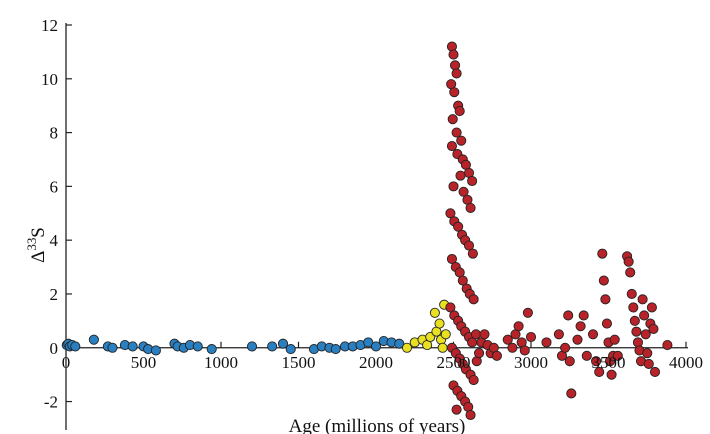 This screenshot has height=434, width=710. Describe the element at coordinates (38, 232) in the screenshot. I see `y-axis-label-suffix: S` at that location.